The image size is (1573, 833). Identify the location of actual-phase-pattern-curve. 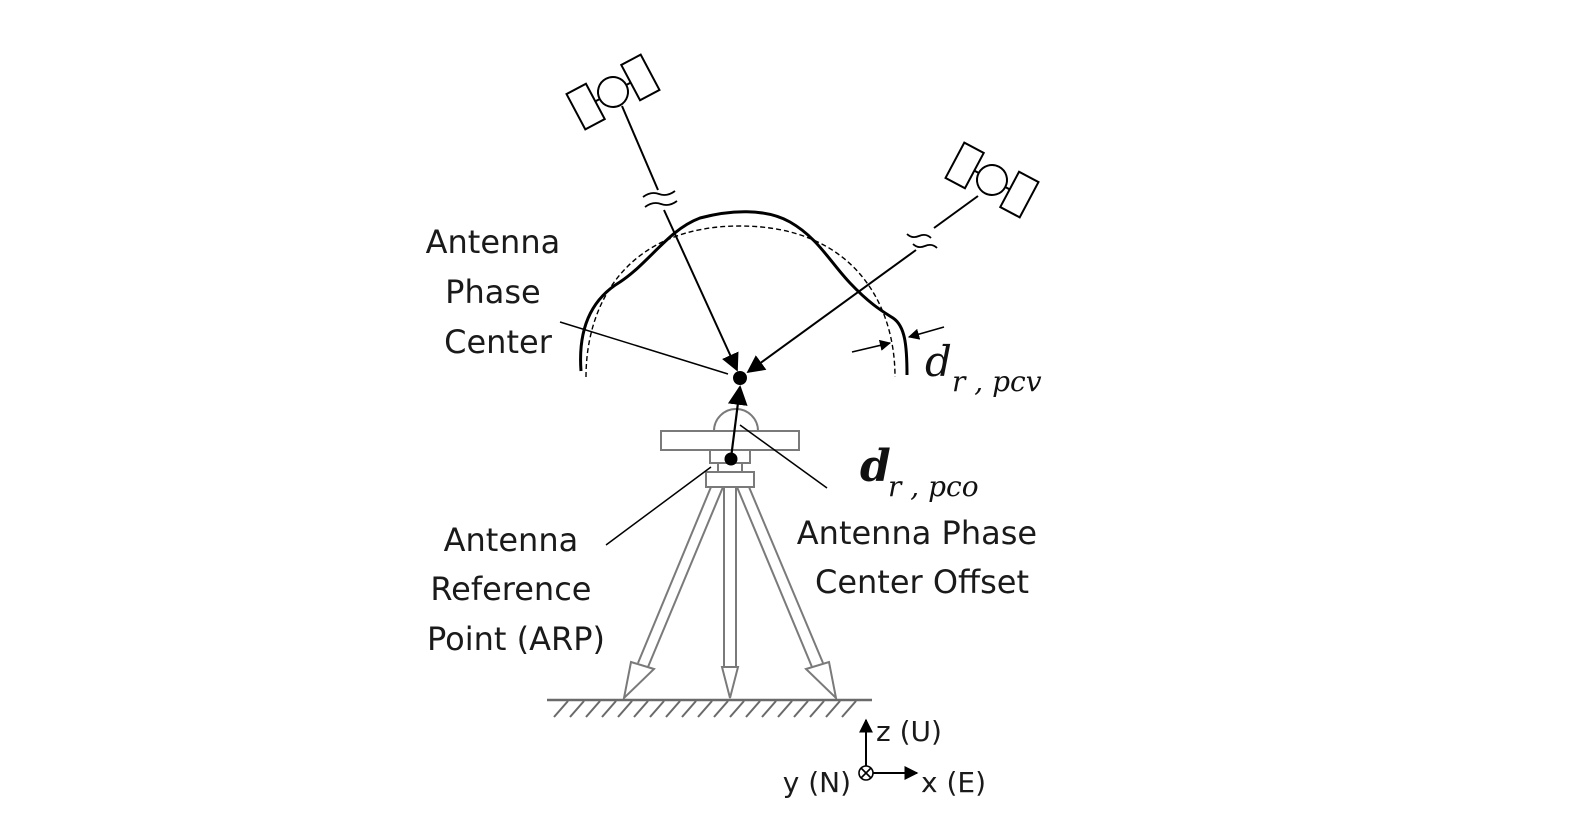
(744, 293).